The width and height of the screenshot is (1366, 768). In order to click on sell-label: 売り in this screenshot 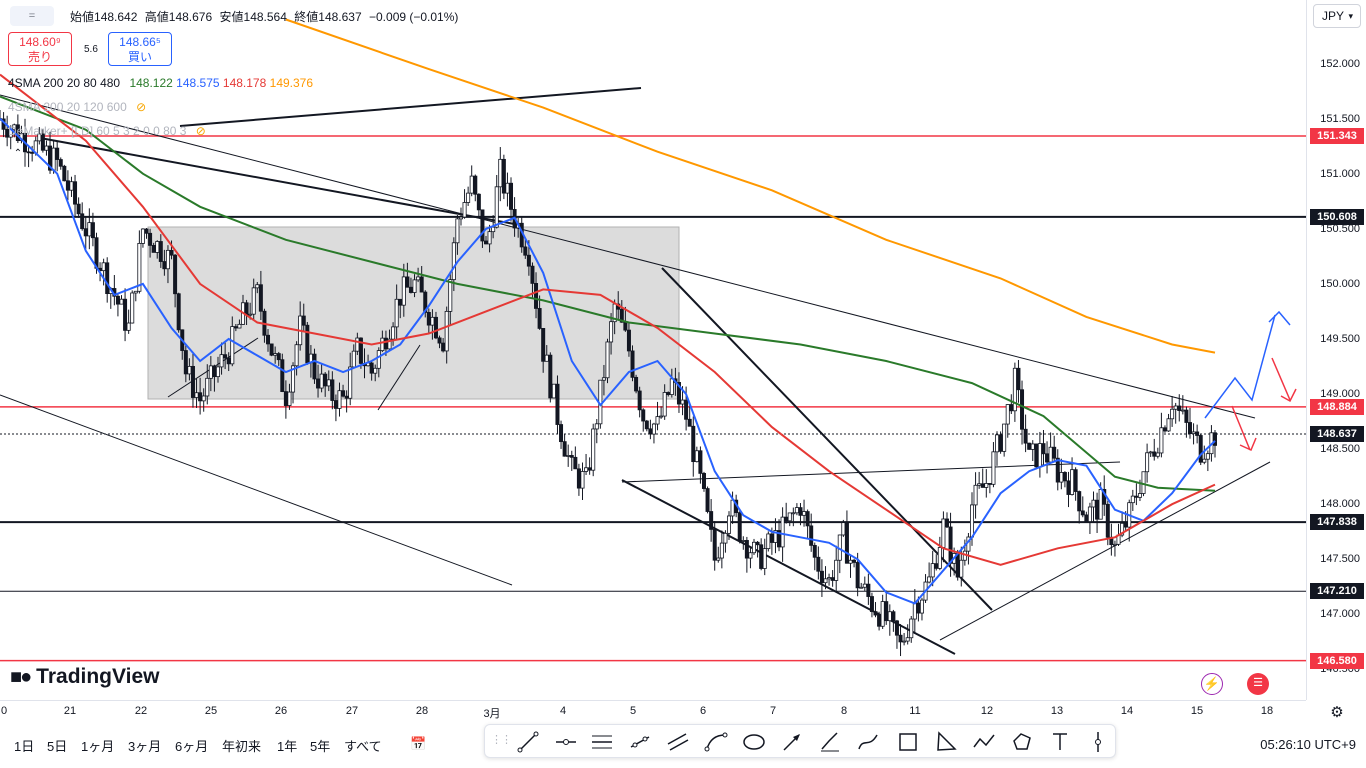, I will do `click(39, 57)`.